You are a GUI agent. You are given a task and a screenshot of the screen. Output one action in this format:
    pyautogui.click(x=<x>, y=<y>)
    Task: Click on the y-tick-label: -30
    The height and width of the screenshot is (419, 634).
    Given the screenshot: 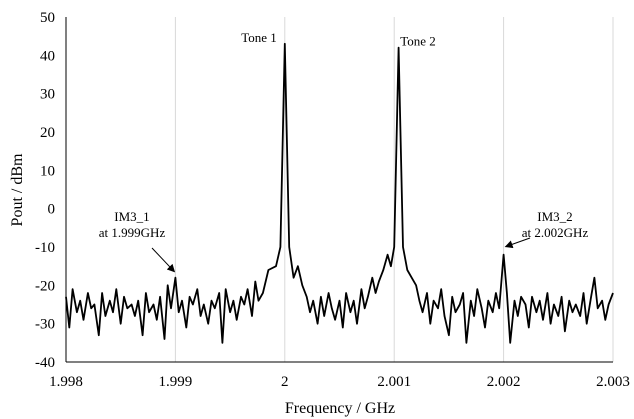 What is the action you would take?
    pyautogui.click(x=45, y=325)
    